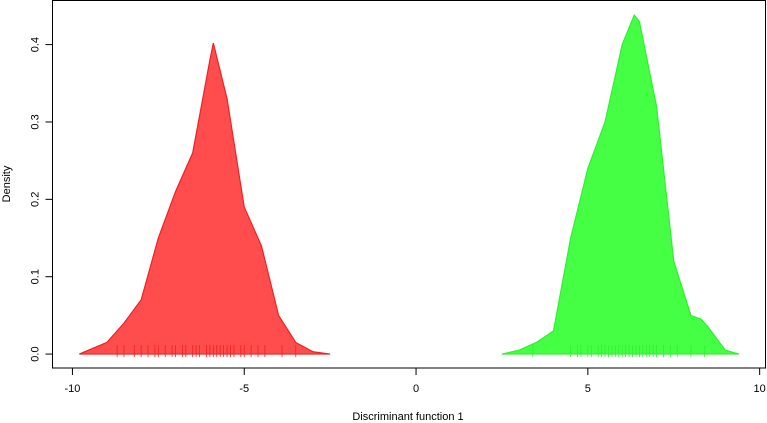 The image size is (767, 423). What do you see at coordinates (760, 389) in the screenshot?
I see `x-tick-label: 10` at bounding box center [760, 389].